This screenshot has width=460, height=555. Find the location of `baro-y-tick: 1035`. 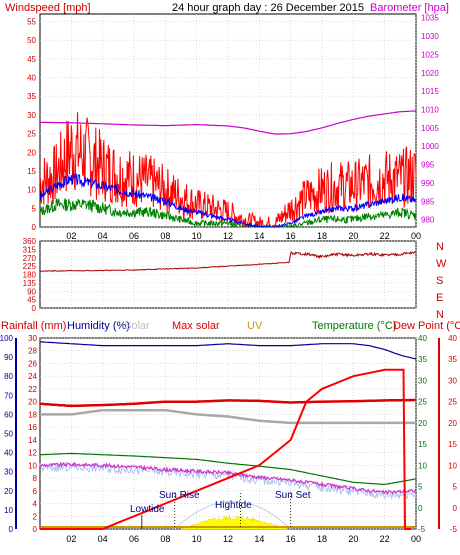

baro-y-tick: 1035 is located at coordinates (430, 18).